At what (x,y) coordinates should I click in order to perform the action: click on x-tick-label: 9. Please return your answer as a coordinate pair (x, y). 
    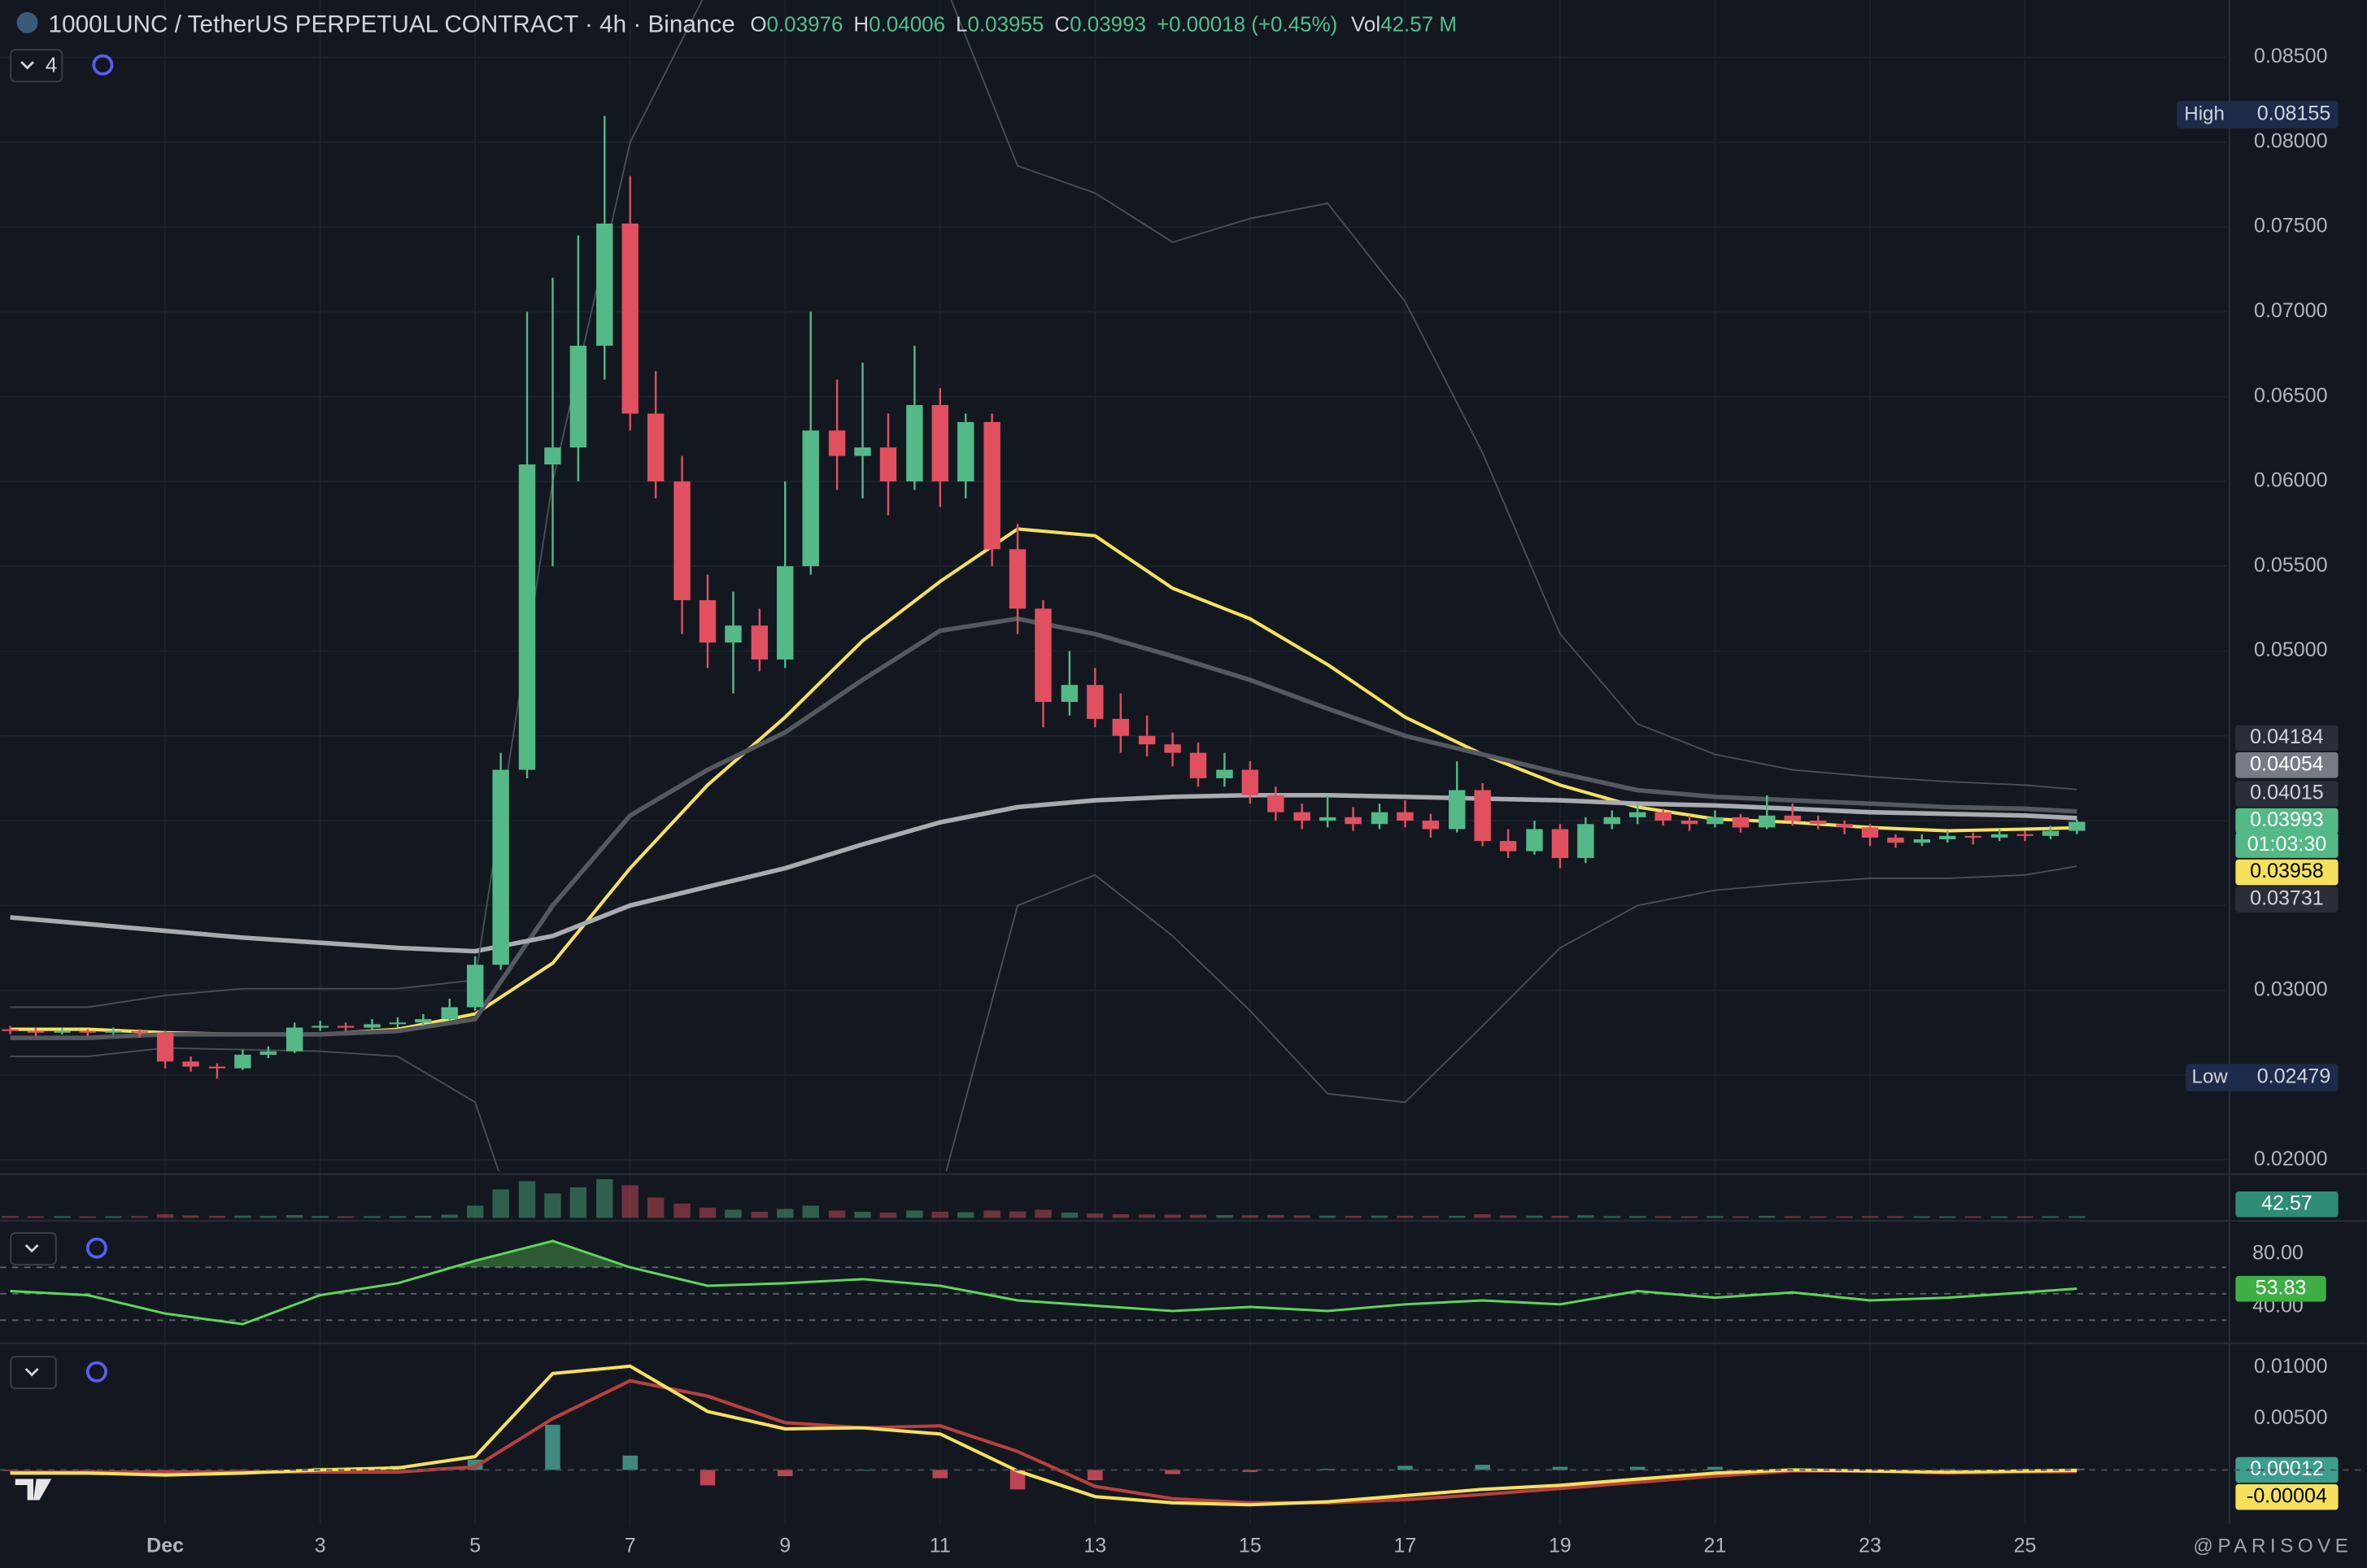
    Looking at the image, I should click on (785, 1546).